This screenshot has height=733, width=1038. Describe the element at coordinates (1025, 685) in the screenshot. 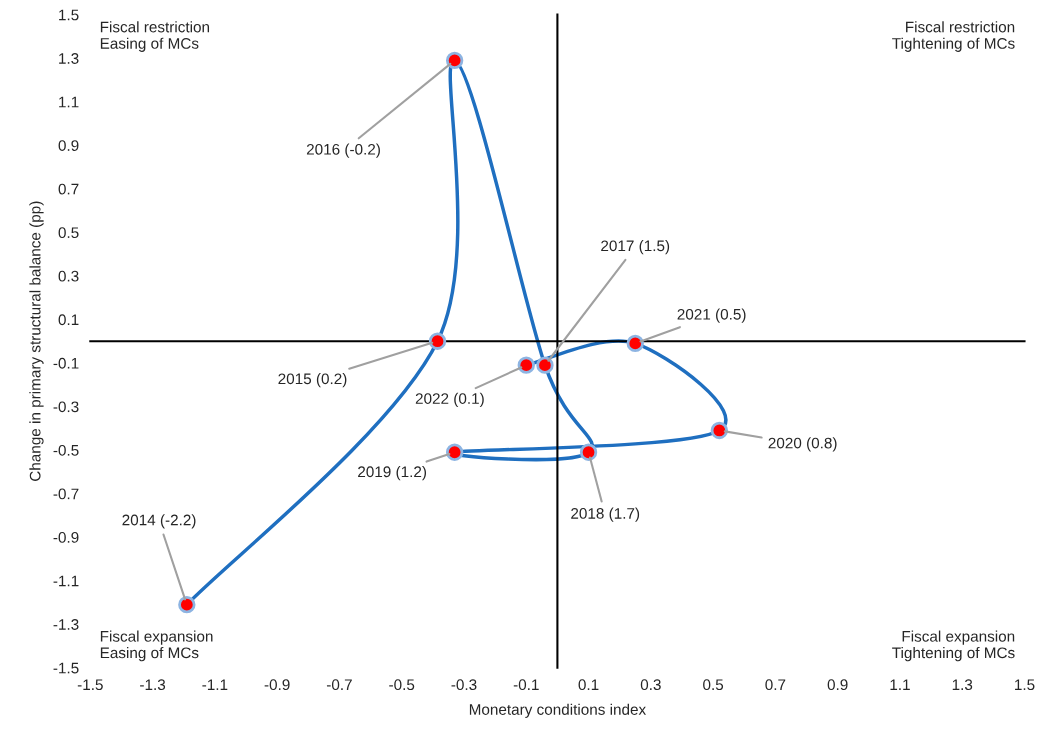

I see `x-tick-label: 1.5` at that location.